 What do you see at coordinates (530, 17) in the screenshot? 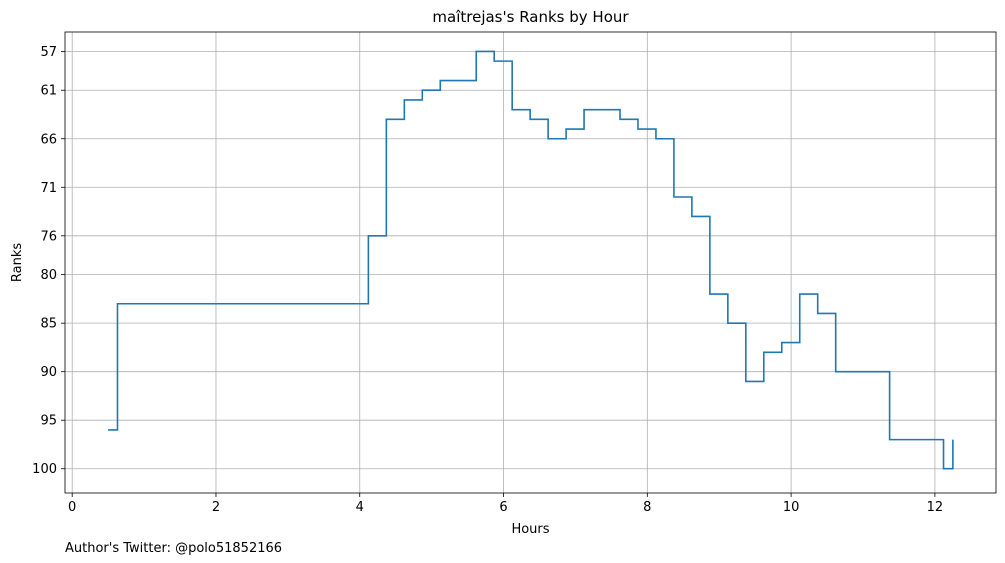
I see `chart-title: maîtrejas's Ranks by Hour` at bounding box center [530, 17].